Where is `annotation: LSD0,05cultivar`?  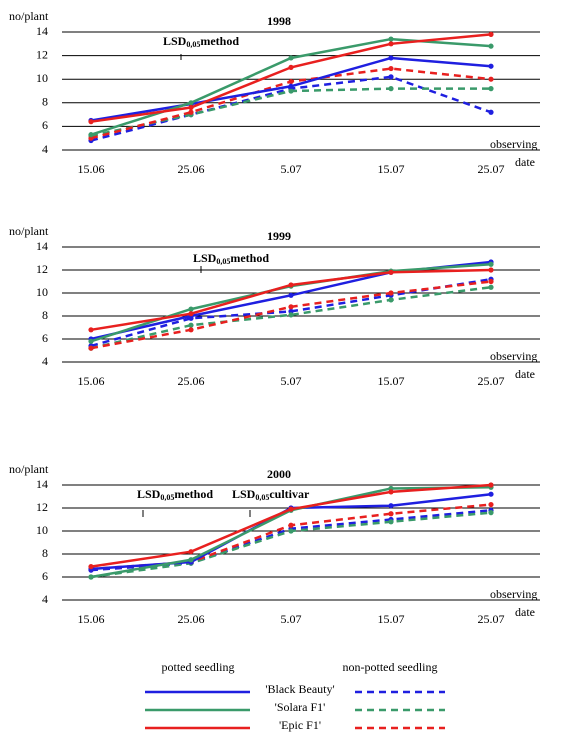 annotation: LSD0,05cultivar is located at coordinates (271, 494).